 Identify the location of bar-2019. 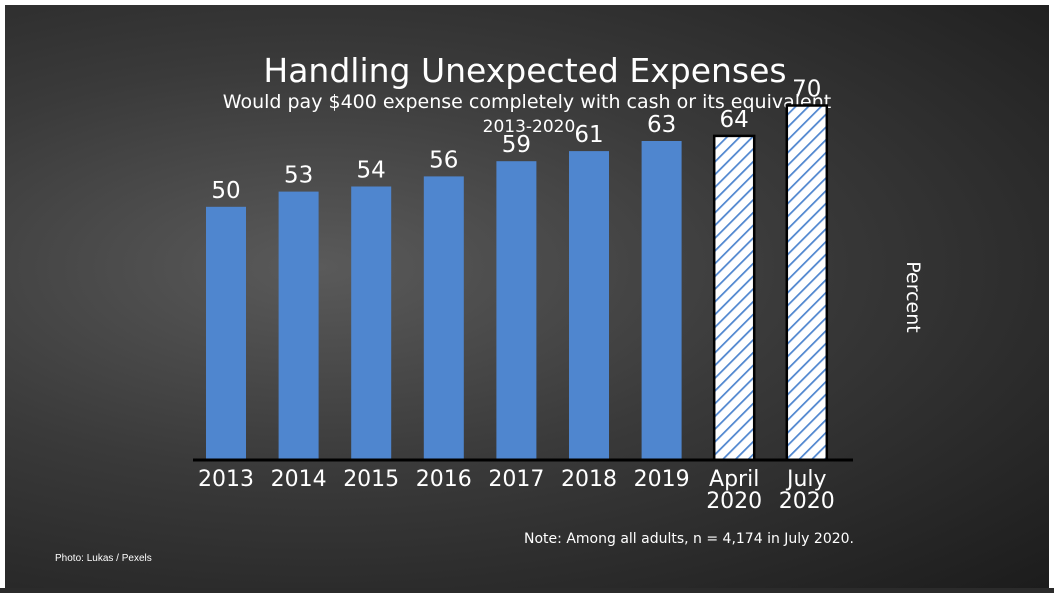
(661, 300).